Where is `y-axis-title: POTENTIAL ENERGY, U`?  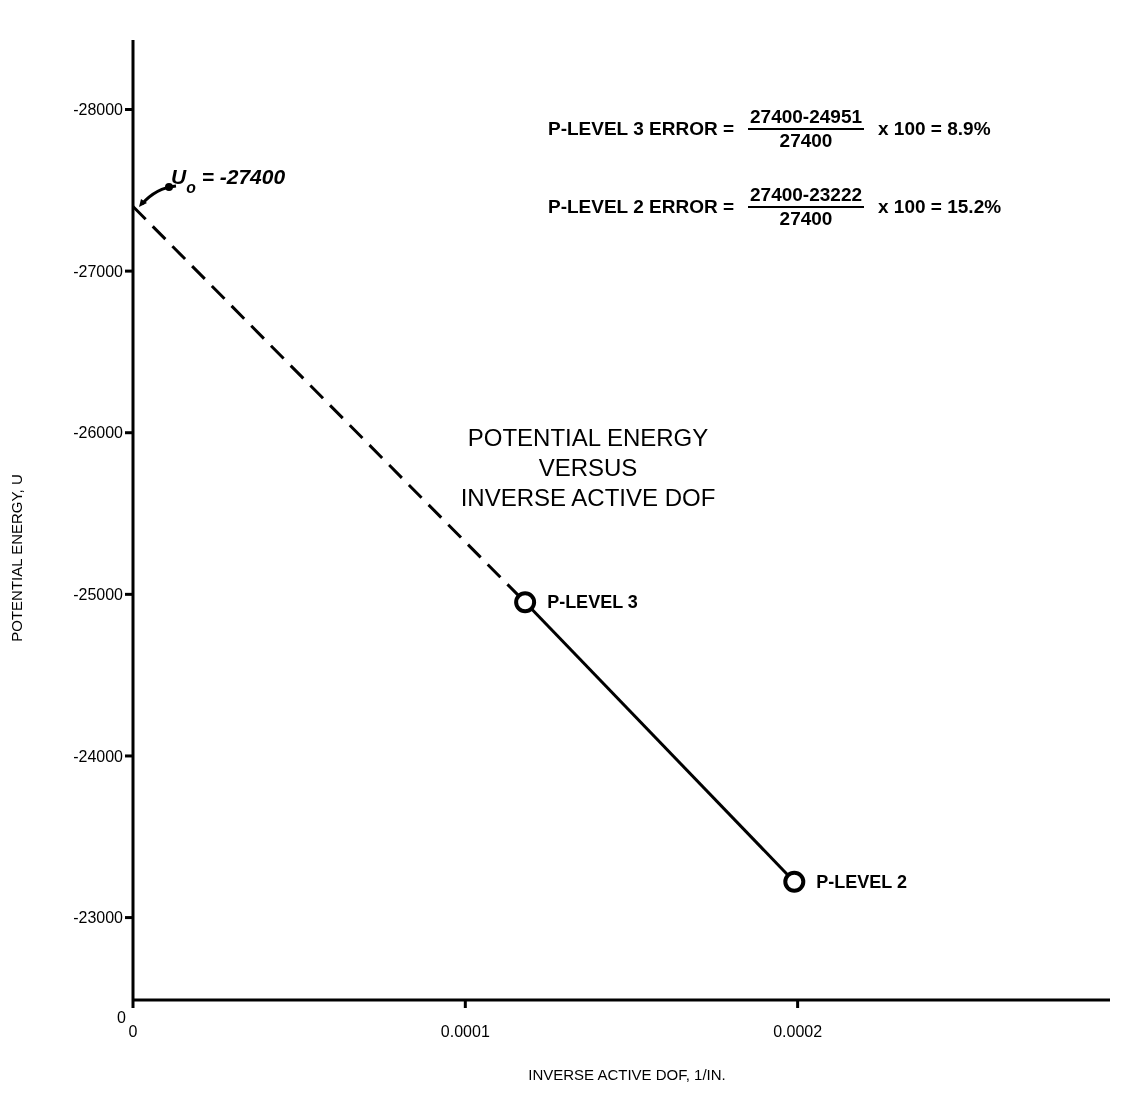 y-axis-title: POTENTIAL ENERGY, U is located at coordinates (16, 558).